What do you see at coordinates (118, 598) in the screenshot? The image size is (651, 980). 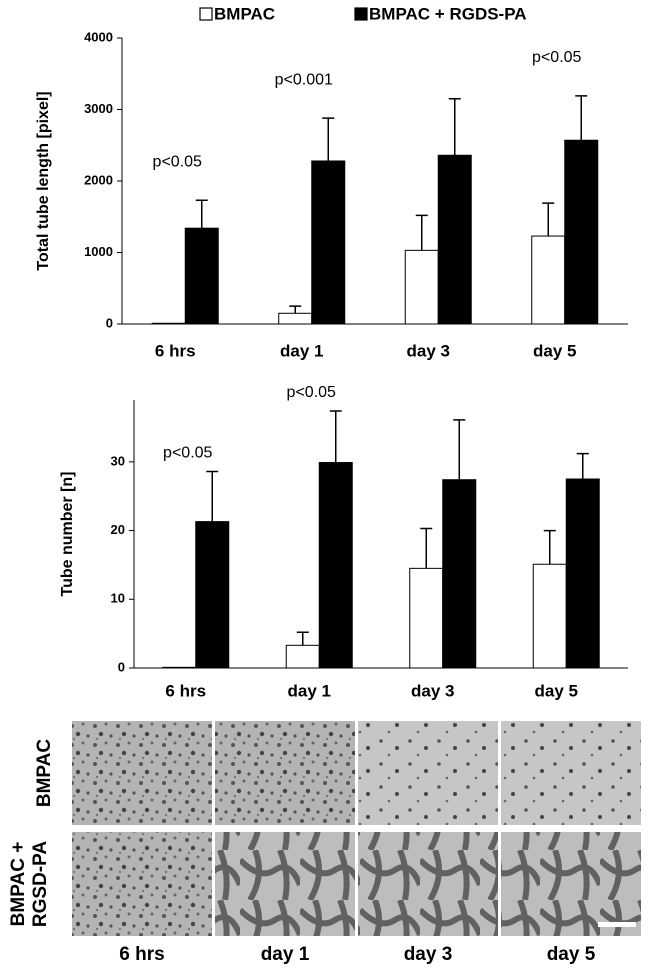 I see `y-tick-label: 10` at bounding box center [118, 598].